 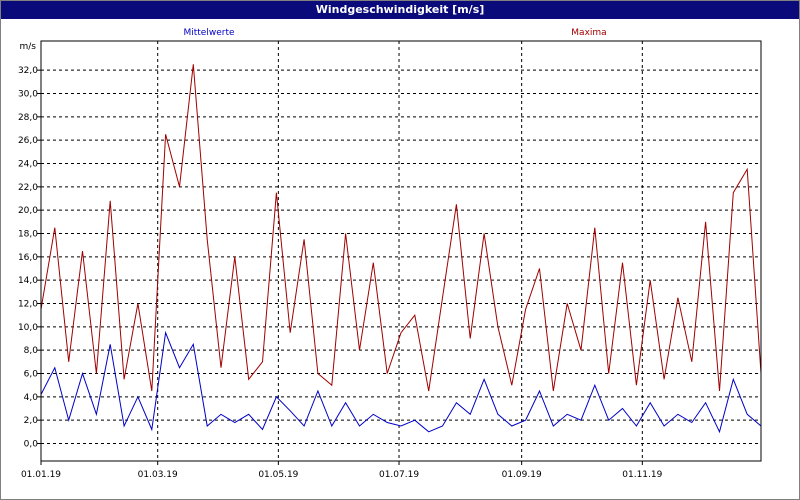 I want to click on y-tick-label: 24,0, so click(x=28, y=165).